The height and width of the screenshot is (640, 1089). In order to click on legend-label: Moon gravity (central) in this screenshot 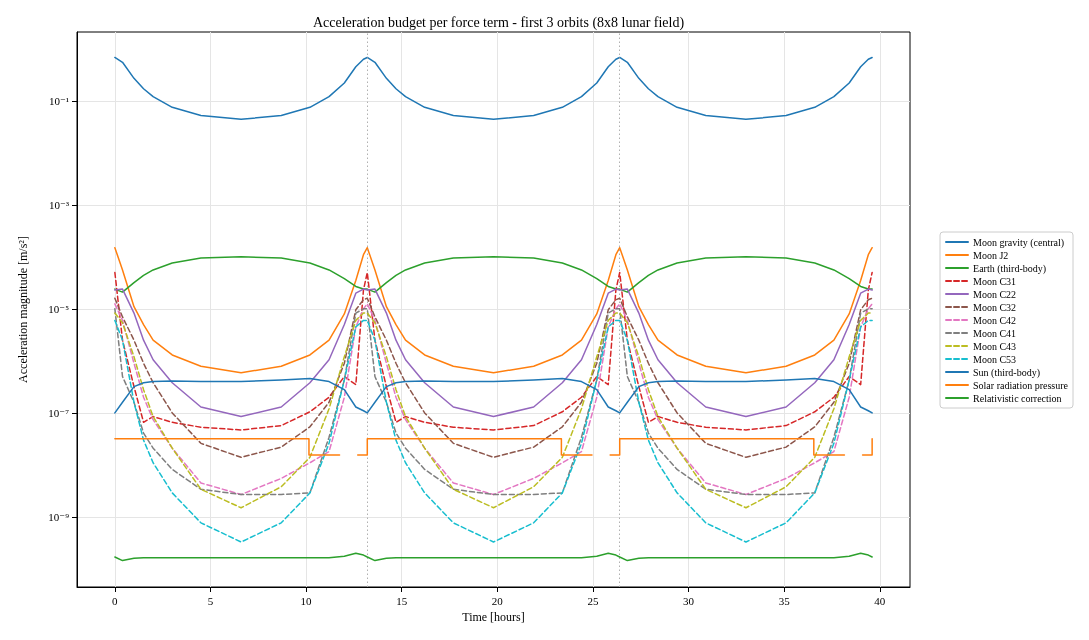, I will do `click(1019, 242)`.